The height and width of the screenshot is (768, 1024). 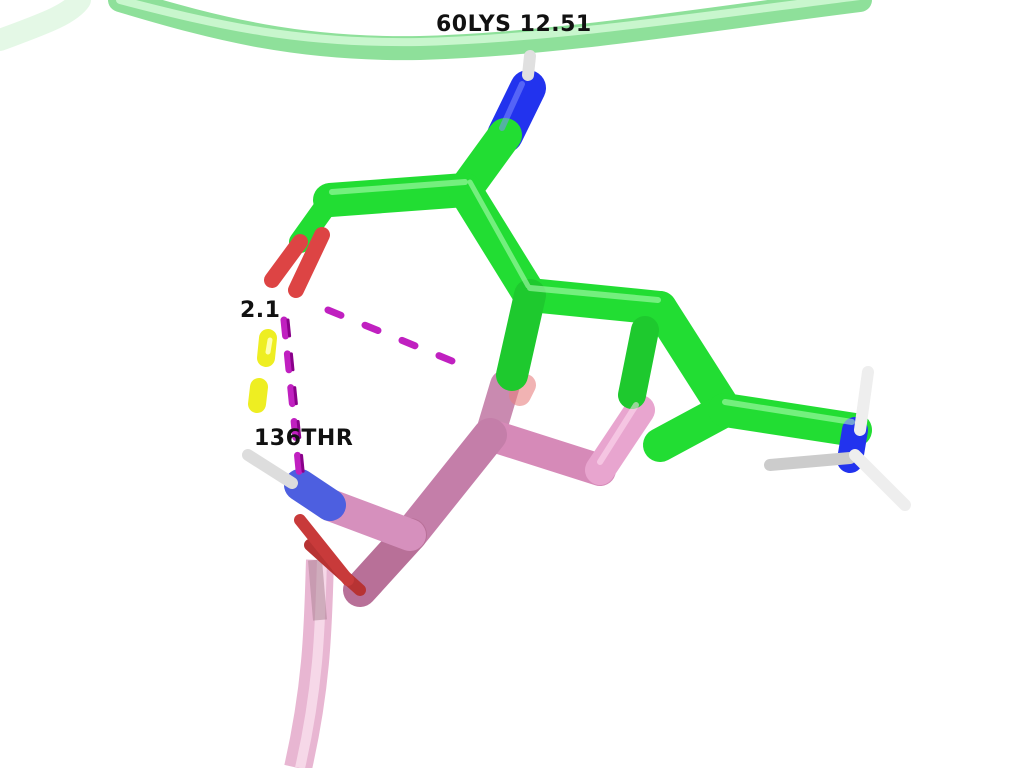 What do you see at coordinates (448, 488) in the screenshot?
I see `residue-thr-sticks` at bounding box center [448, 488].